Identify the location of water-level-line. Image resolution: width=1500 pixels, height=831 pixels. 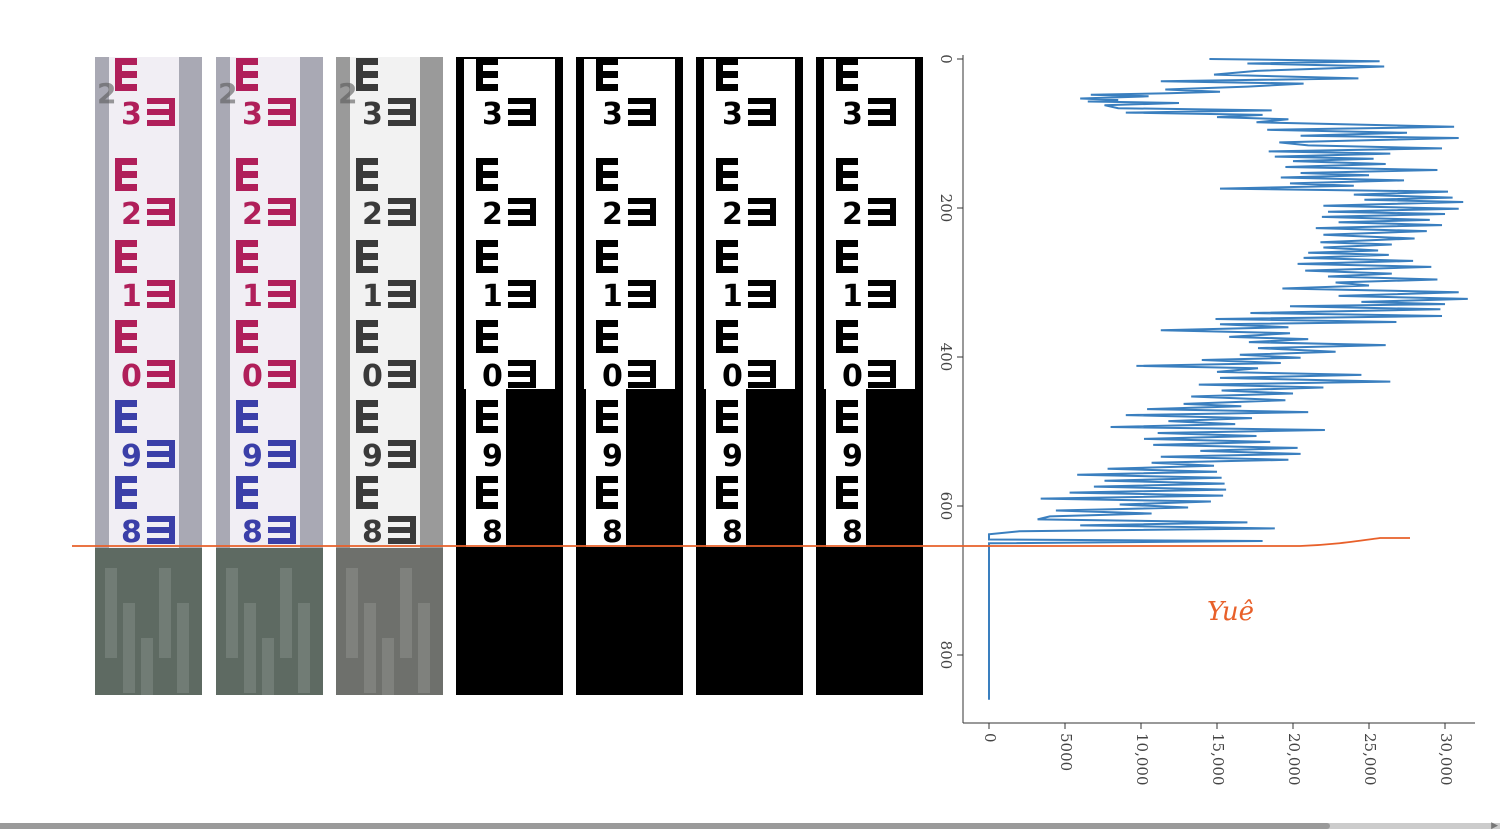
(741, 542).